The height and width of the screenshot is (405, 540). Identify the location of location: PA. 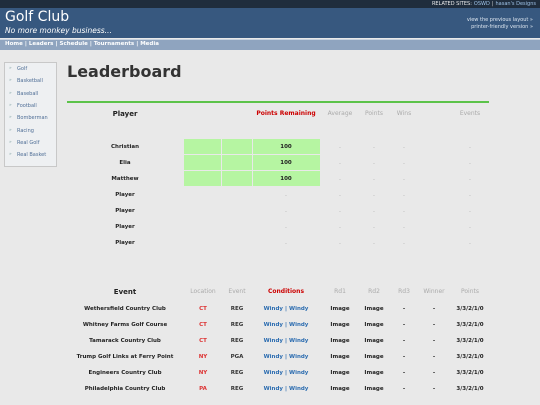
(203, 389).